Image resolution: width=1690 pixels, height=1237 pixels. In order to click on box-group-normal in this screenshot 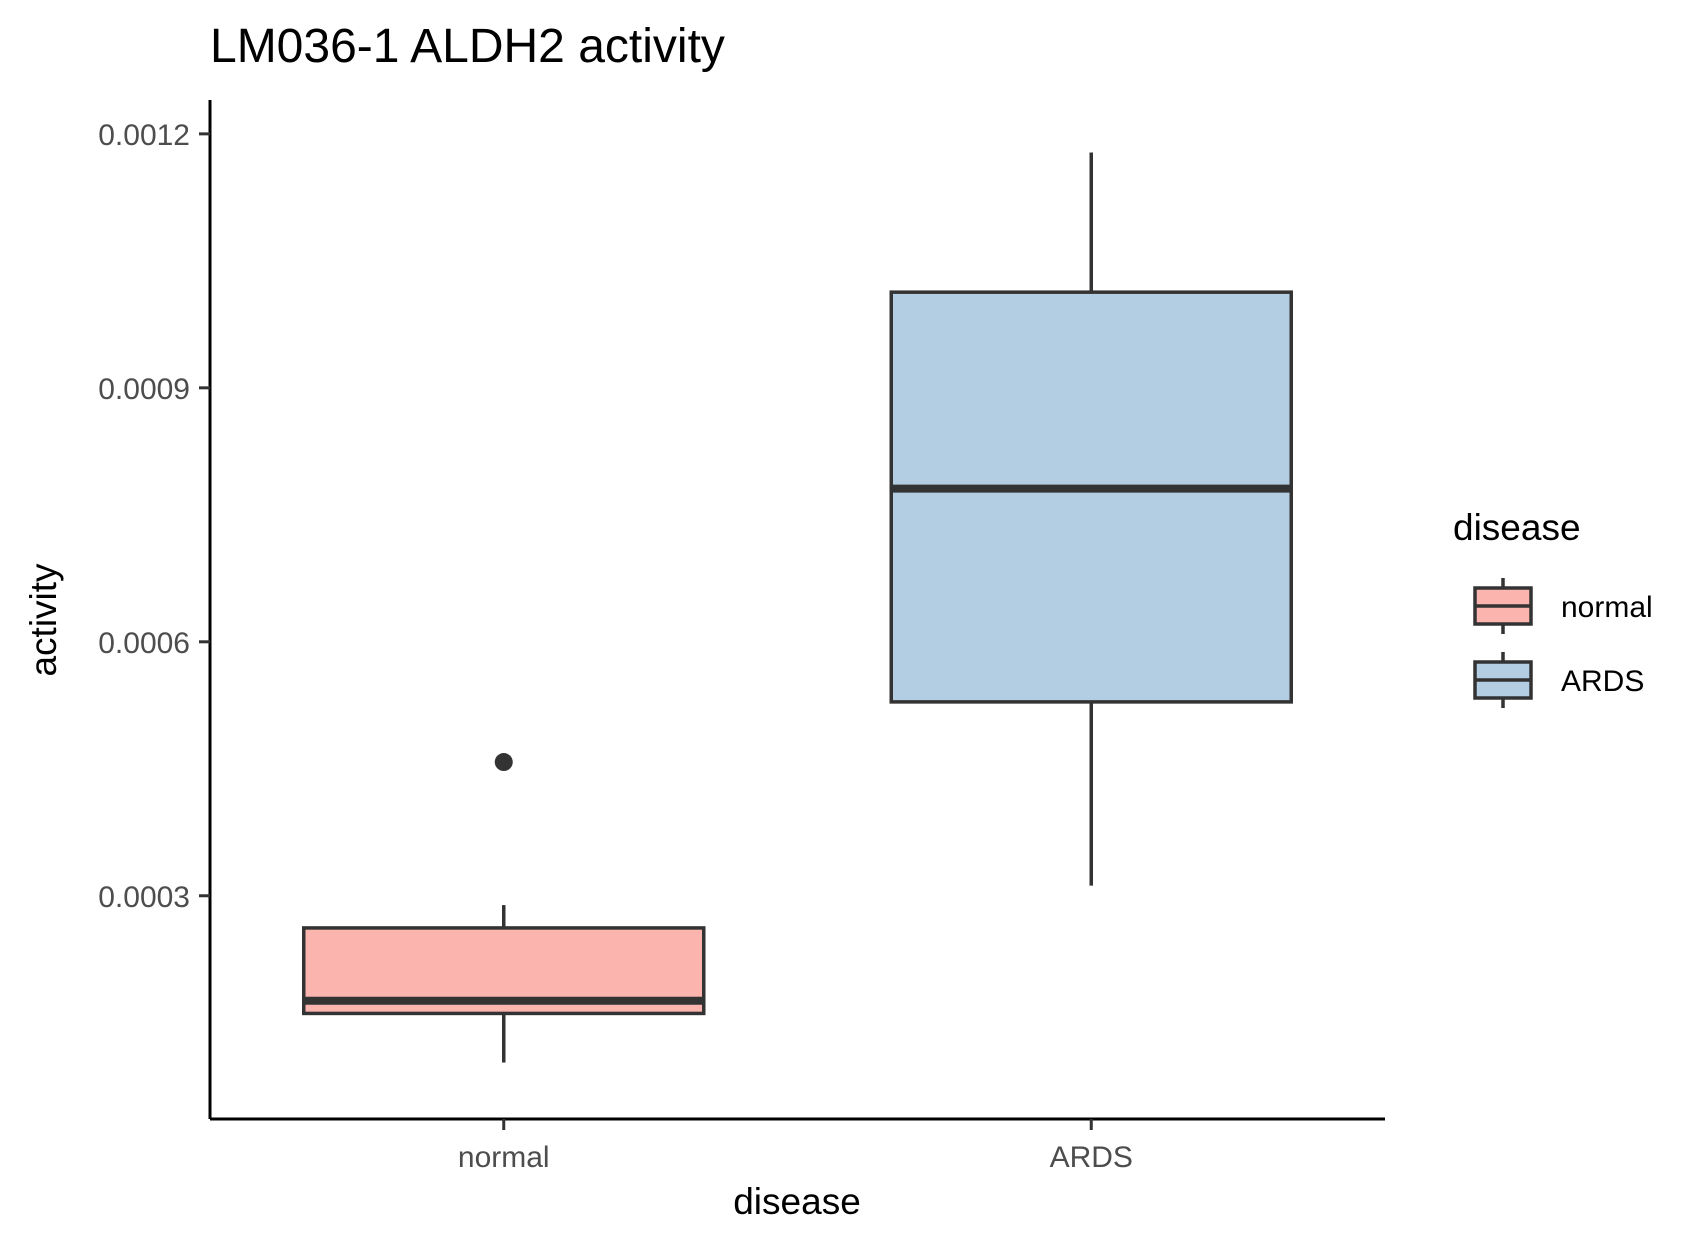, I will do `click(504, 908)`.